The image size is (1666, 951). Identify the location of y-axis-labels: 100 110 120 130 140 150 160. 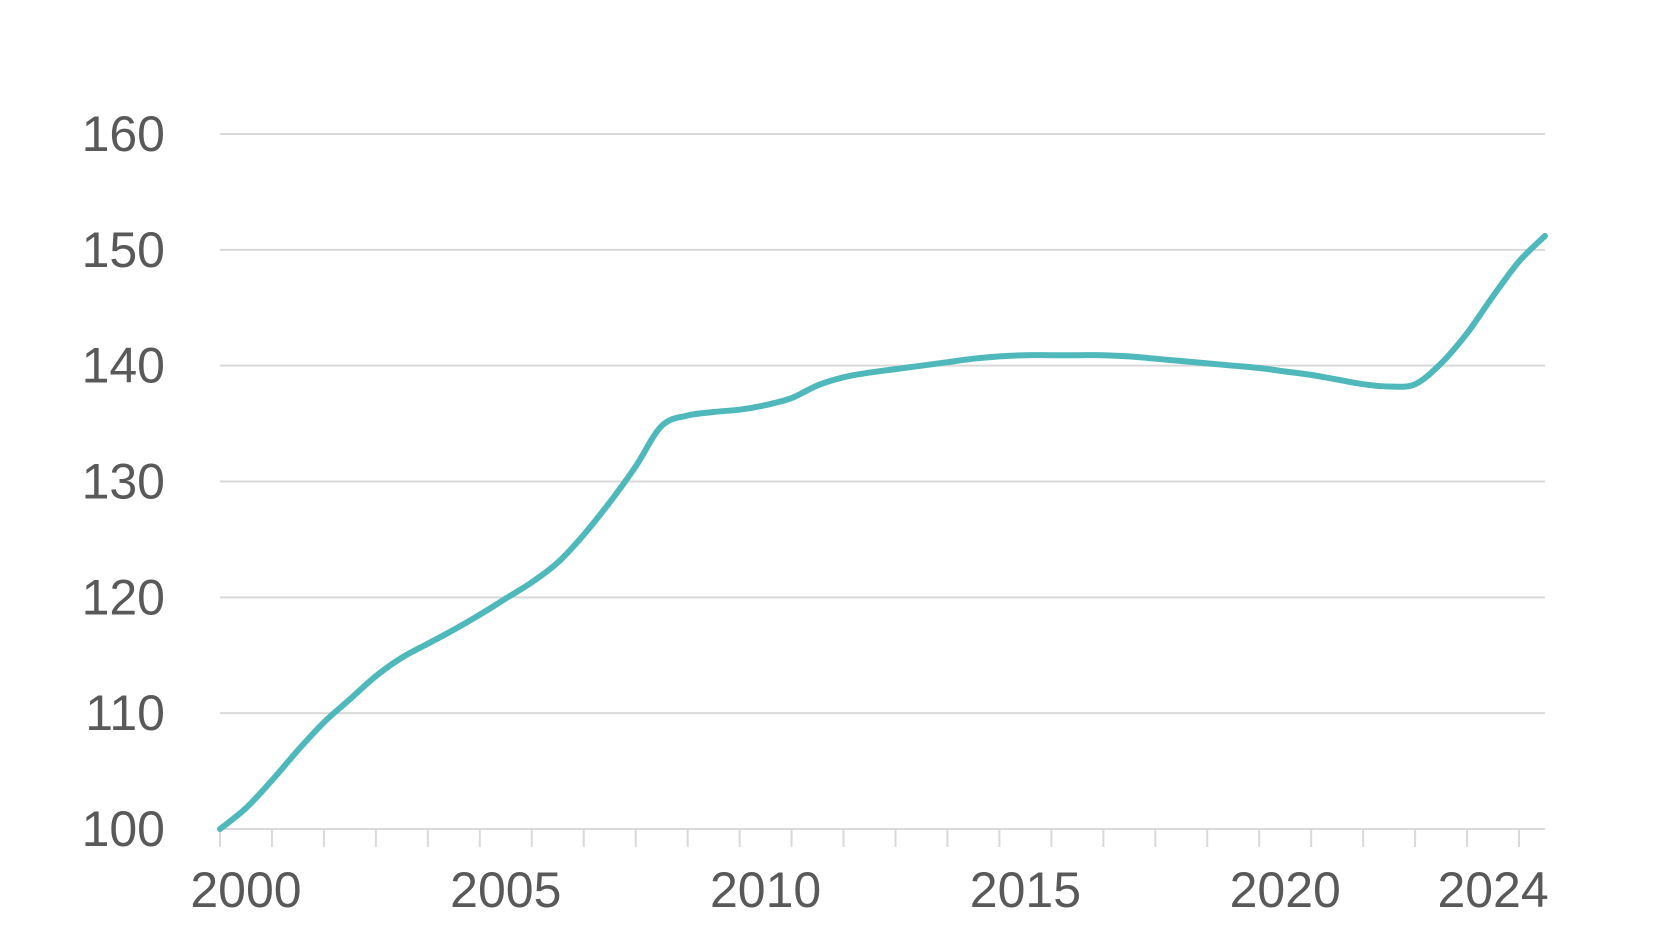
(123, 481).